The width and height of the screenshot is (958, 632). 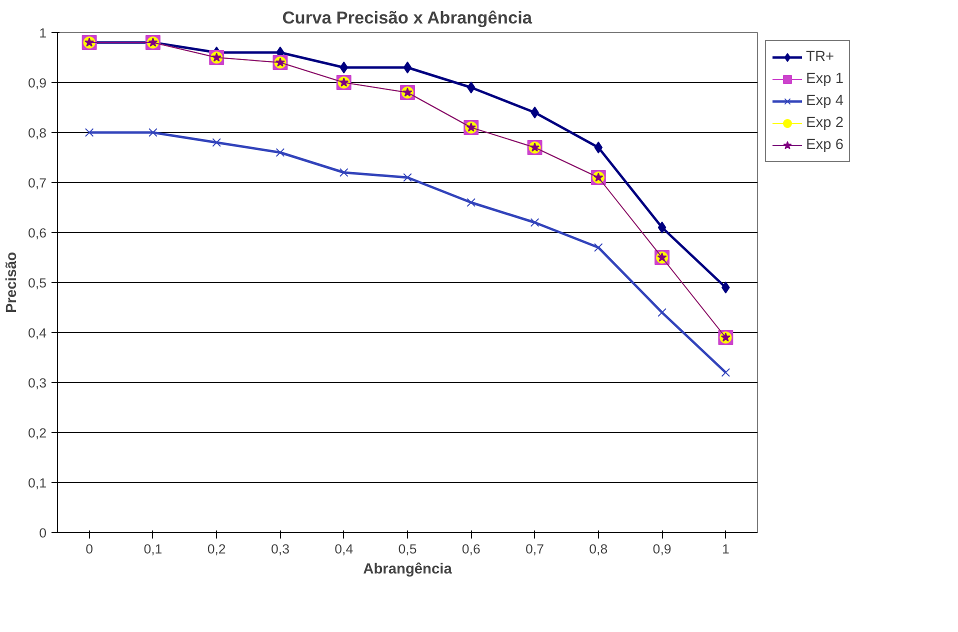 I want to click on legend-label: Exp 2, so click(x=825, y=123).